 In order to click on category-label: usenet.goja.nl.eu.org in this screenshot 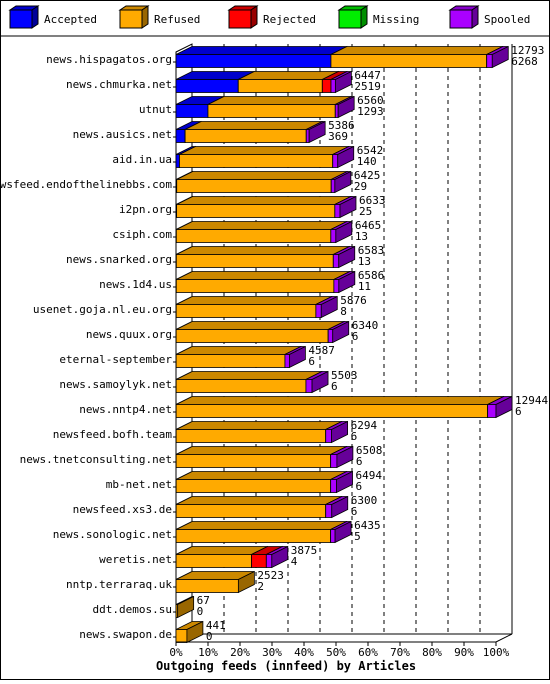, I will do `click(102, 309)`.